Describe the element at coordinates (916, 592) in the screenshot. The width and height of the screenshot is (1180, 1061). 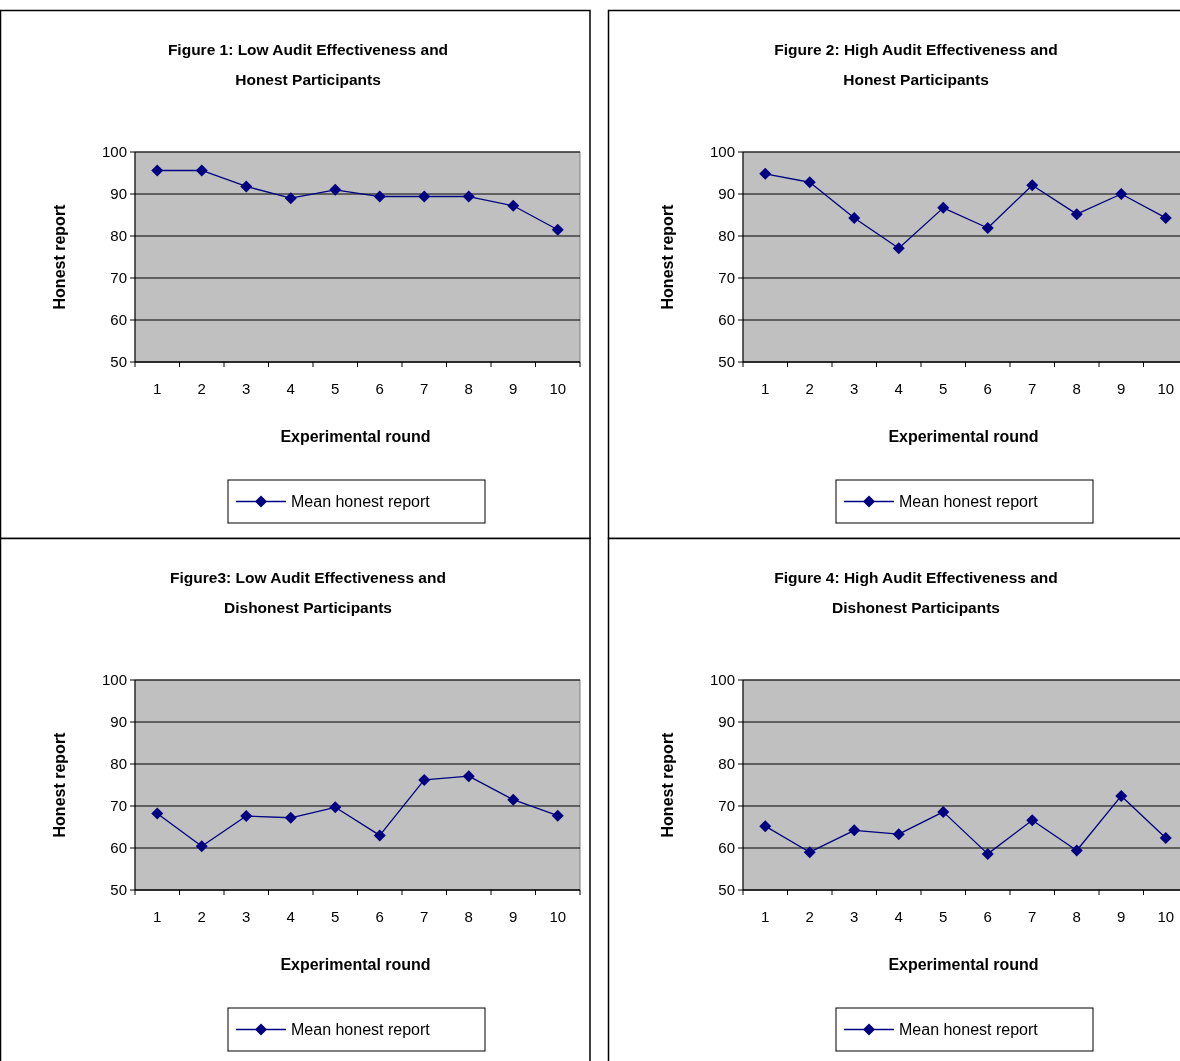
I see `chart-title: Figure 4: High Audit Effectiveness and Dishonest Participants` at that location.